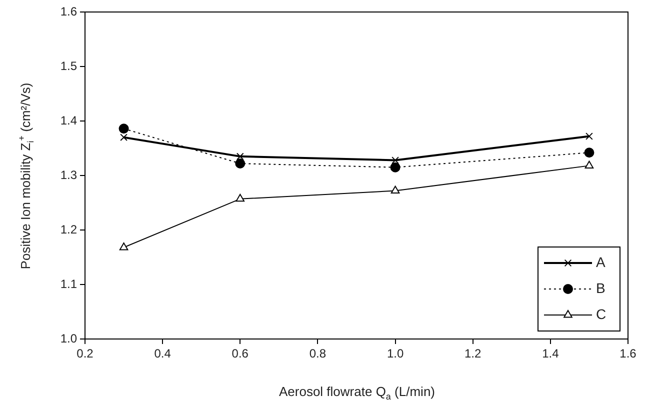 The height and width of the screenshot is (411, 654). What do you see at coordinates (240, 353) in the screenshot?
I see `x-tick-label: 0.6` at bounding box center [240, 353].